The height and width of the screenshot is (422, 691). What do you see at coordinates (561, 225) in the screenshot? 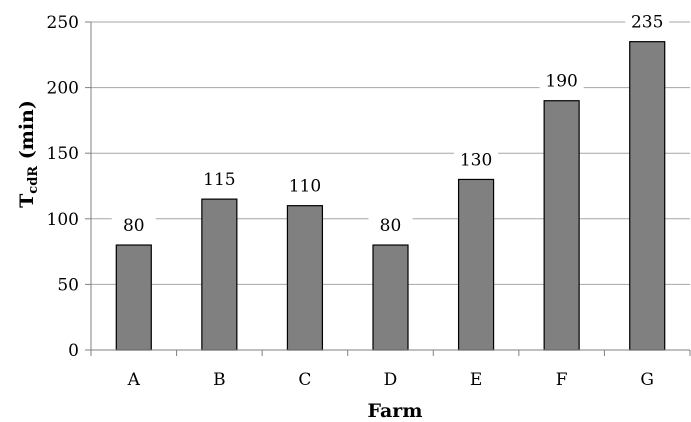
I see `bar-F` at bounding box center [561, 225].